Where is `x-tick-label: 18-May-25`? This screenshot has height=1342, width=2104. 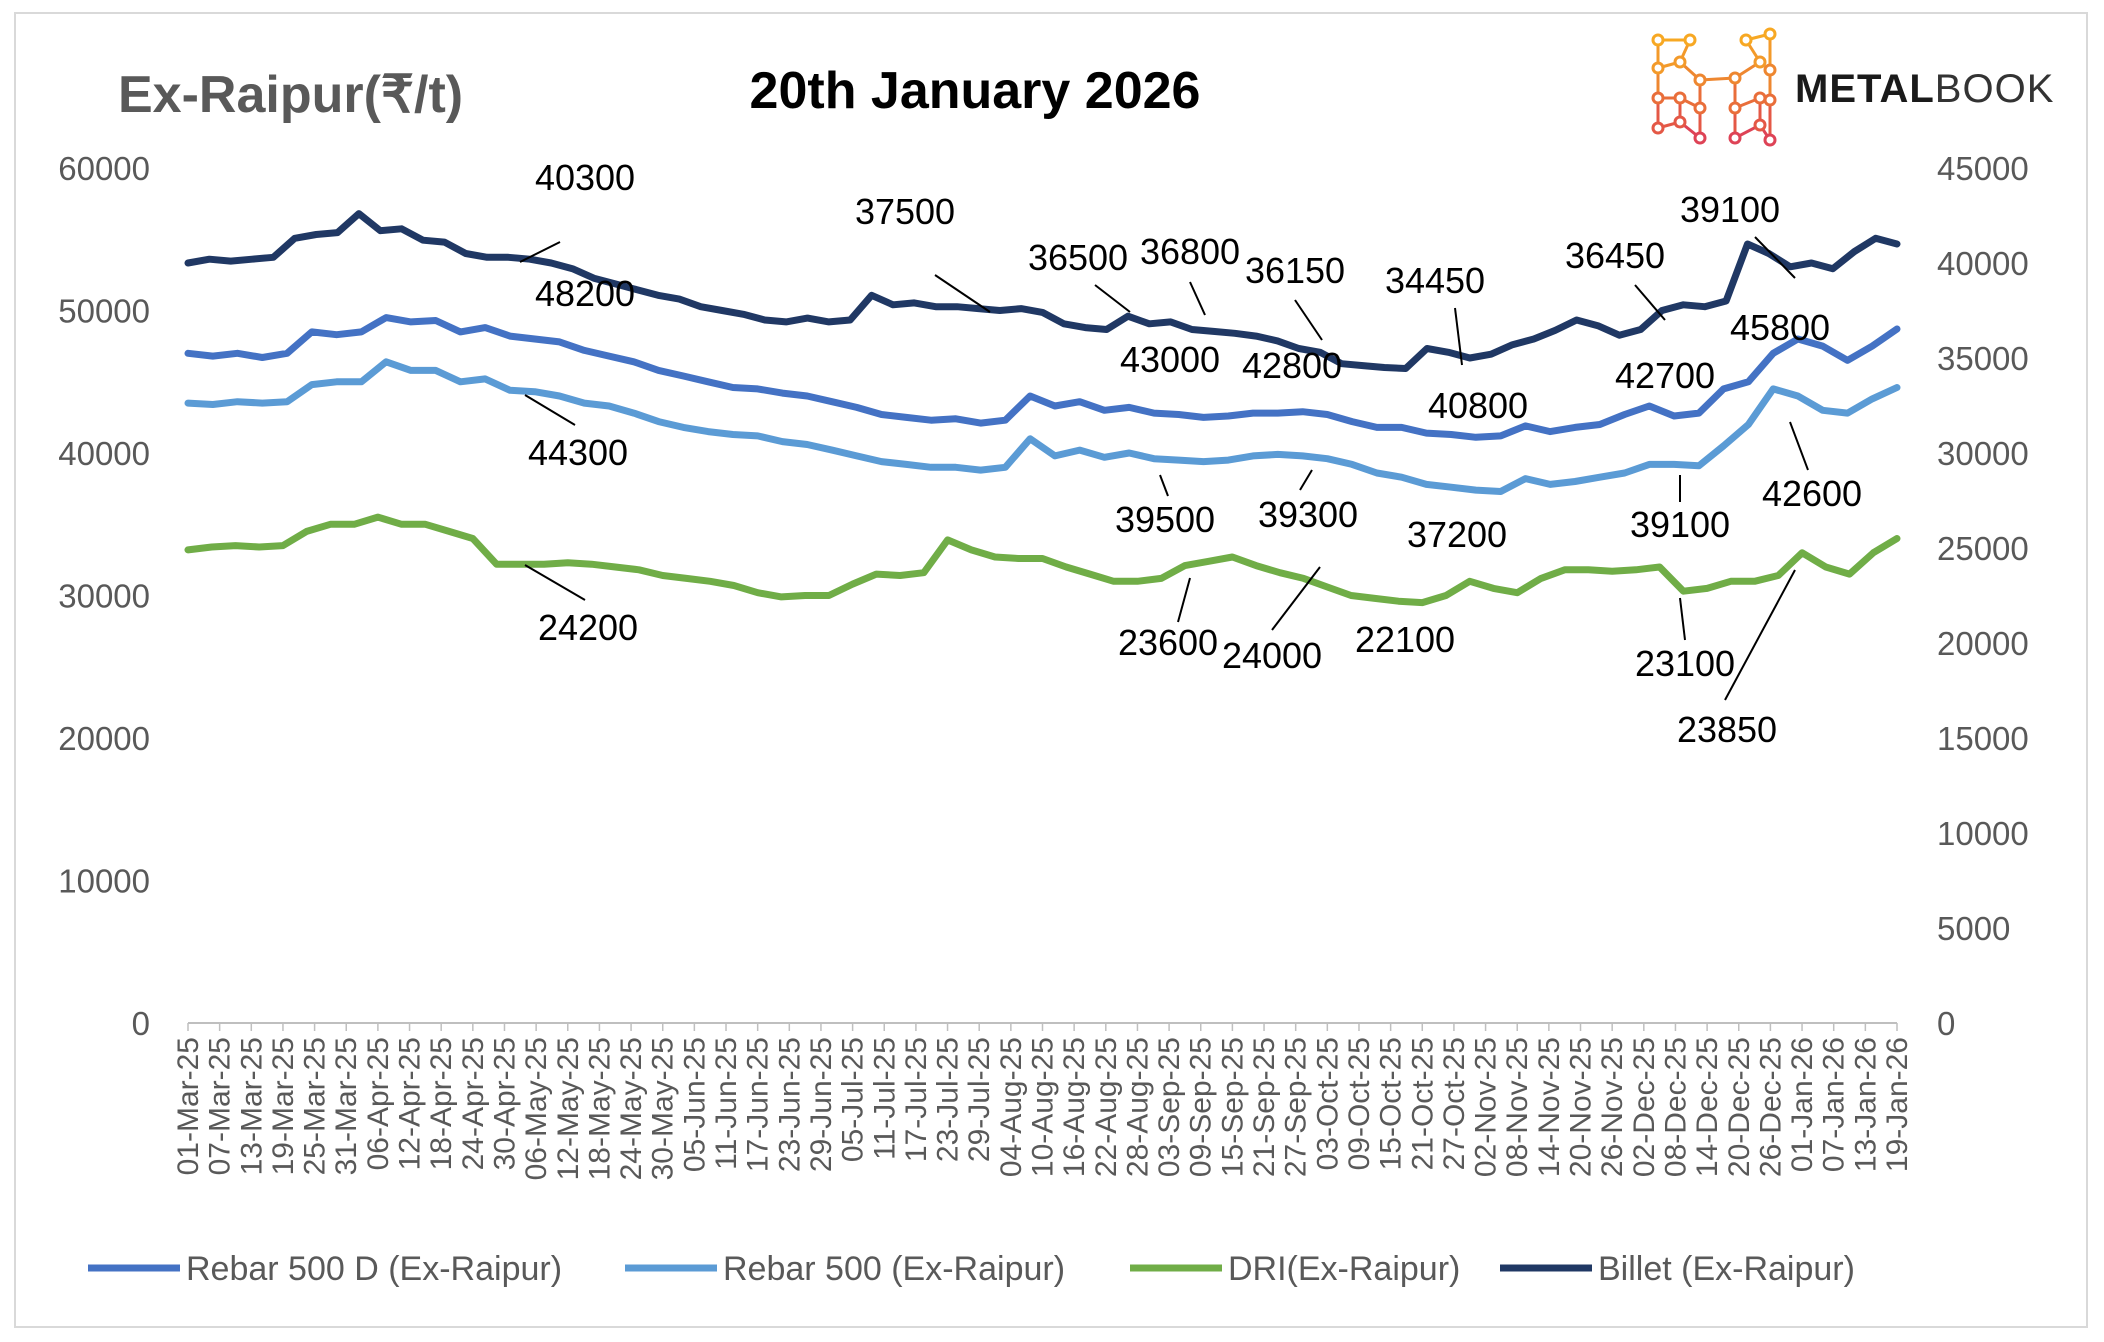
x-tick-label: 18-May-25 is located at coordinates (599, 1108).